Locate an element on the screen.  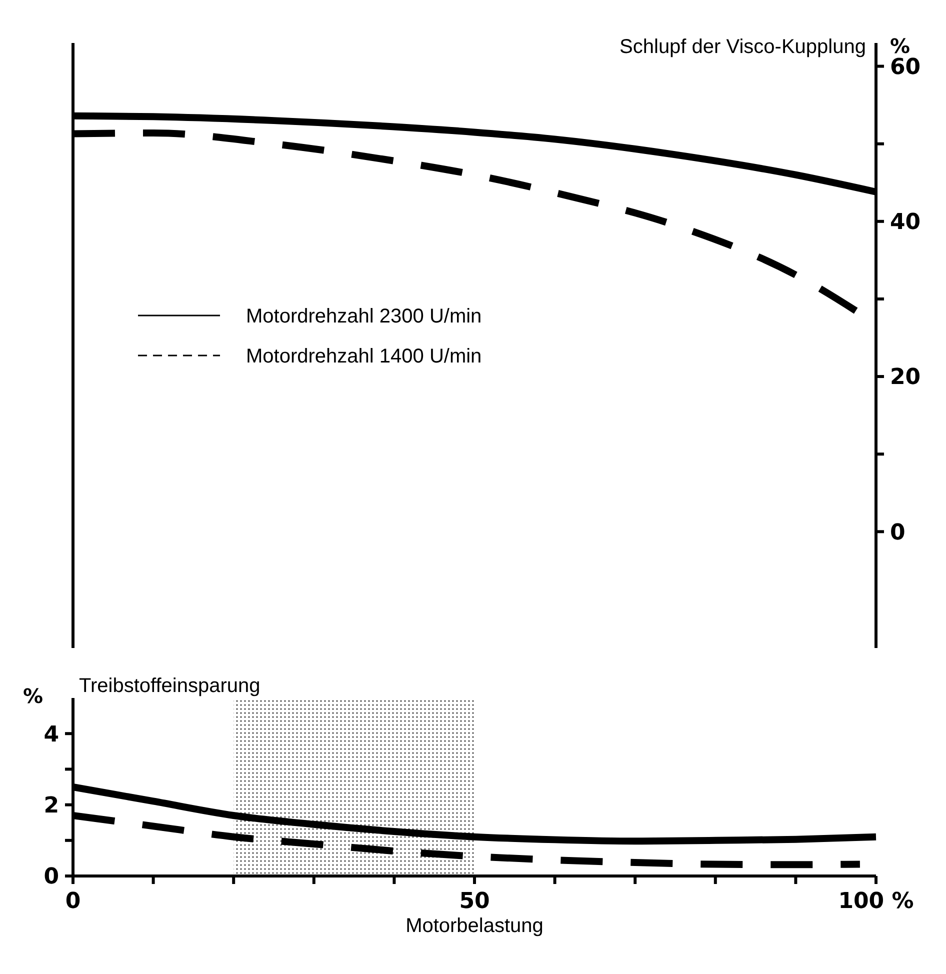
chart-title: Schlupf der Visco-Kupplung is located at coordinates (743, 47).